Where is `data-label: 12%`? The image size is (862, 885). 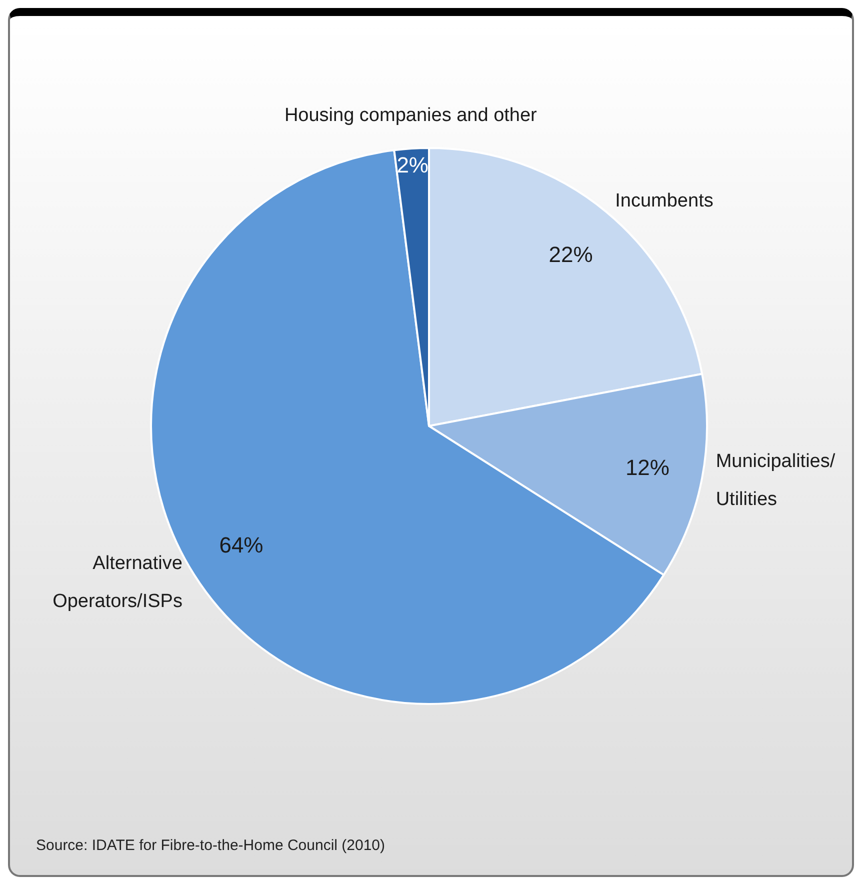
data-label: 12% is located at coordinates (647, 467).